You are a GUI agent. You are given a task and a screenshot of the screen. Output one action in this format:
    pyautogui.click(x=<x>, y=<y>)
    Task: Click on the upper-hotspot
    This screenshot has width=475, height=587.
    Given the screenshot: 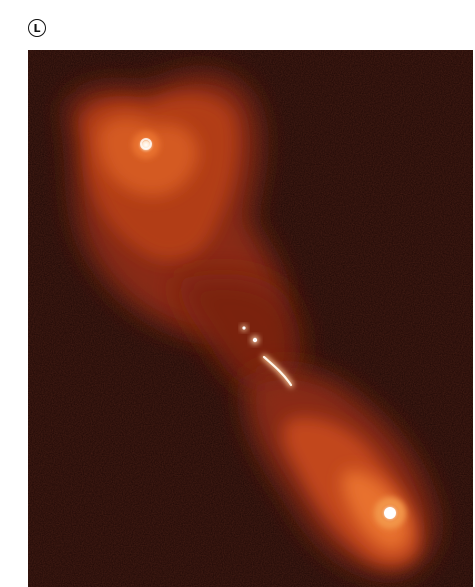 What is the action you would take?
    pyautogui.click(x=146, y=145)
    